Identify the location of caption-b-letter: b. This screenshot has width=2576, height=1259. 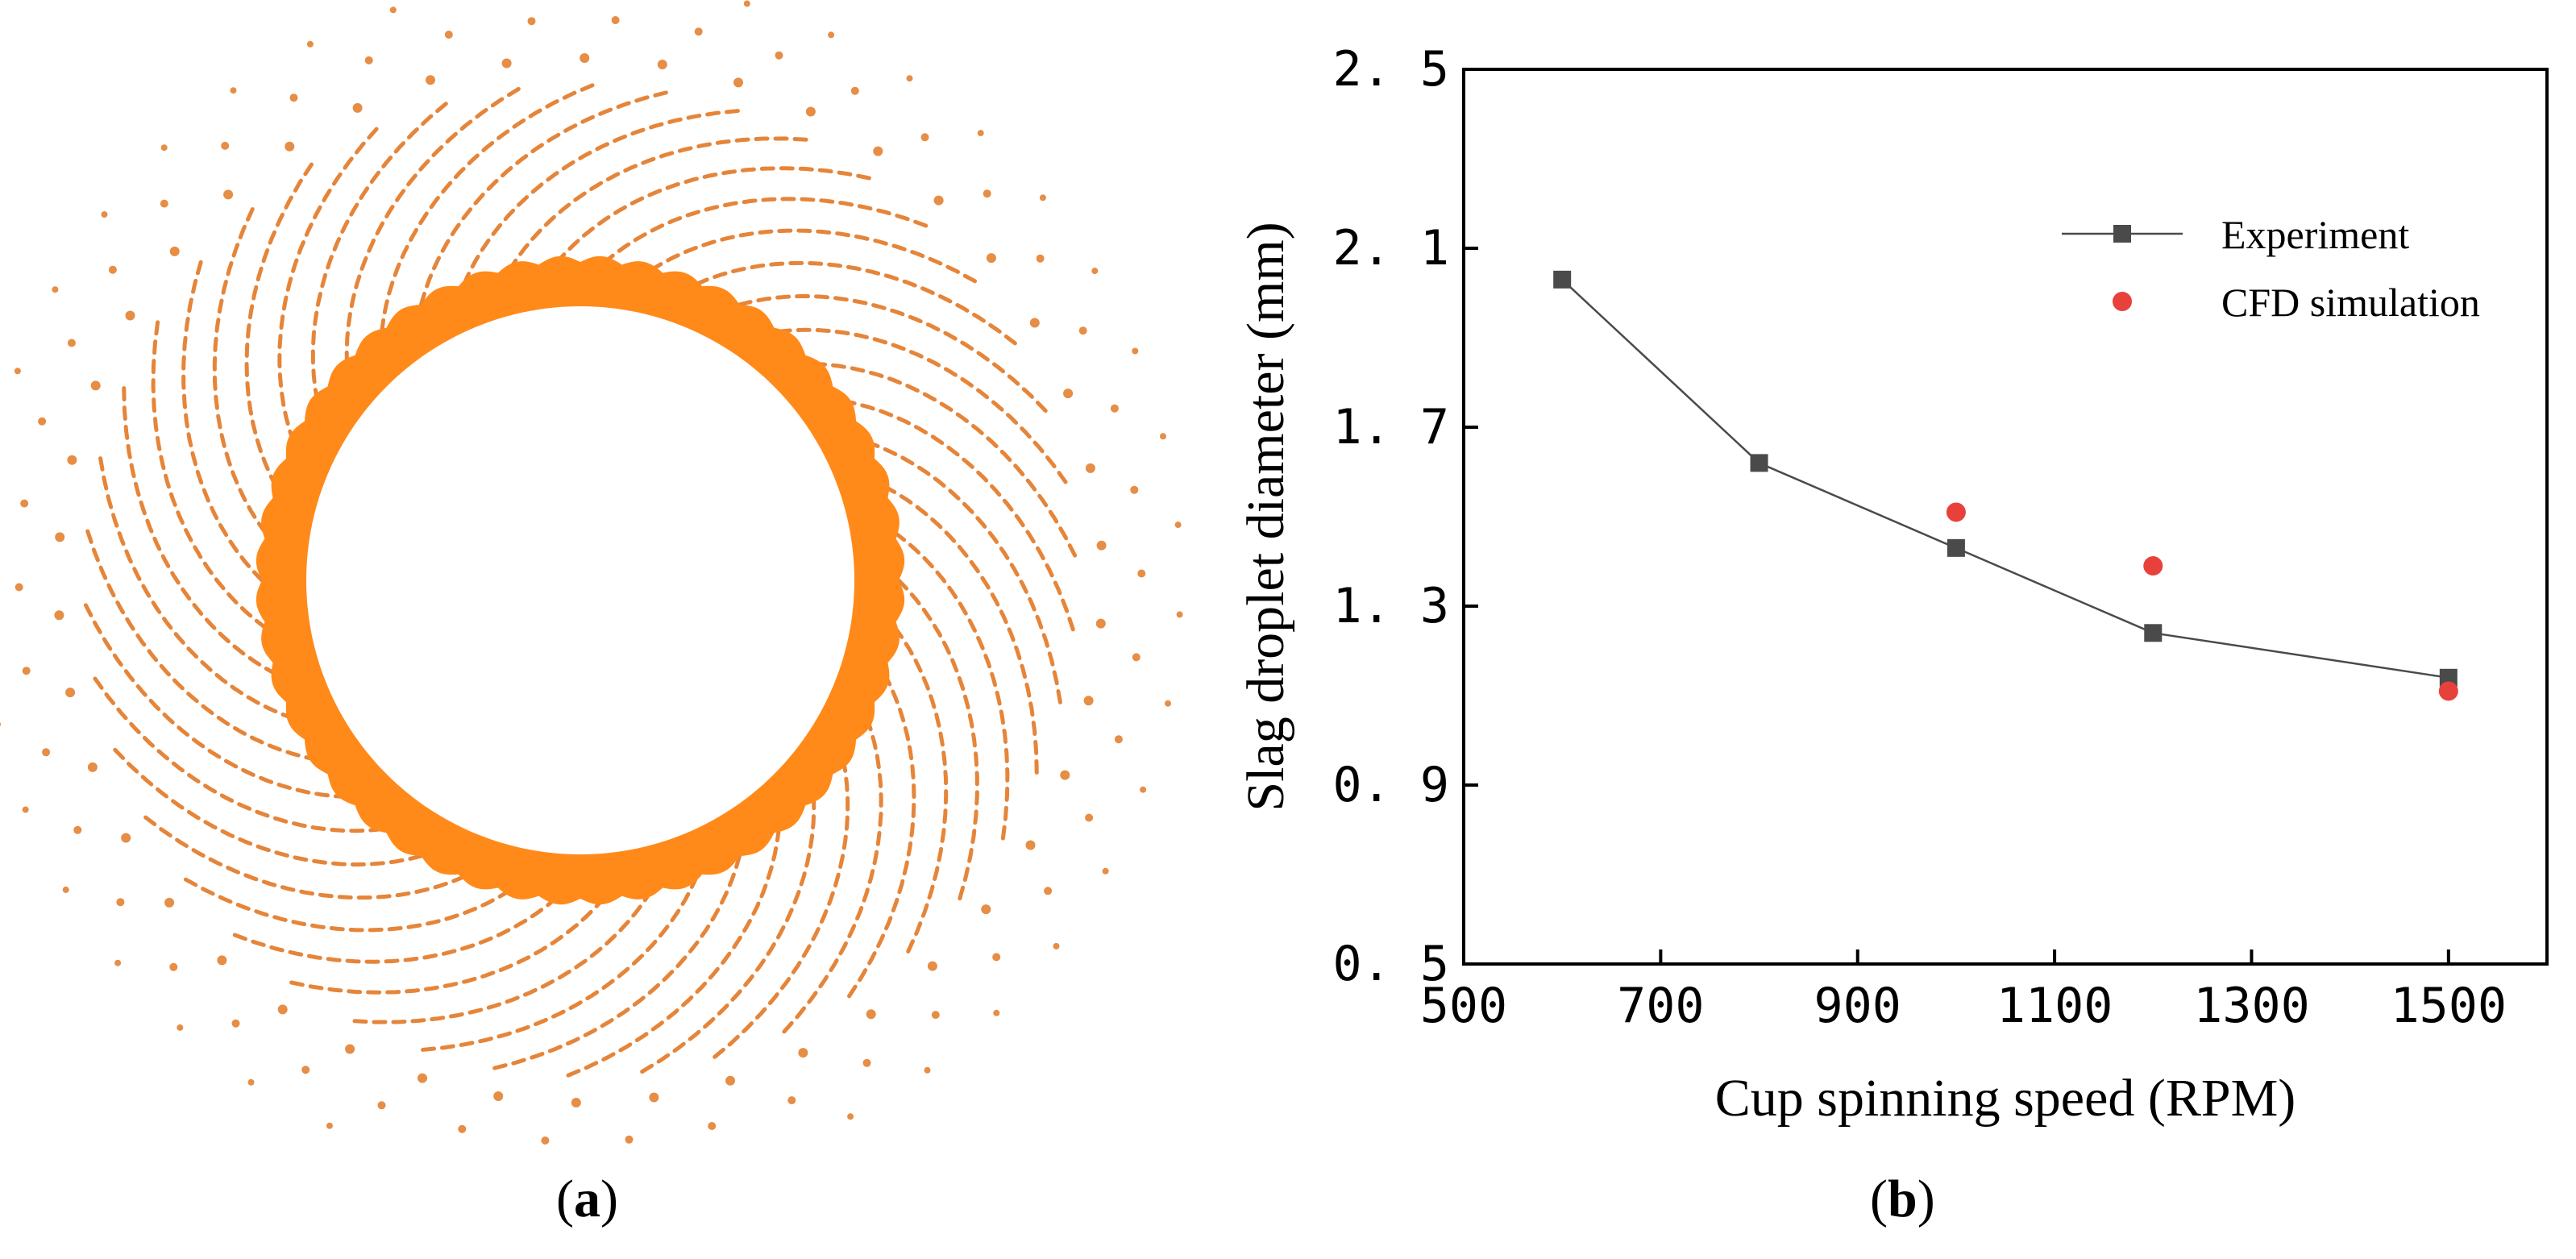
(1902, 1199).